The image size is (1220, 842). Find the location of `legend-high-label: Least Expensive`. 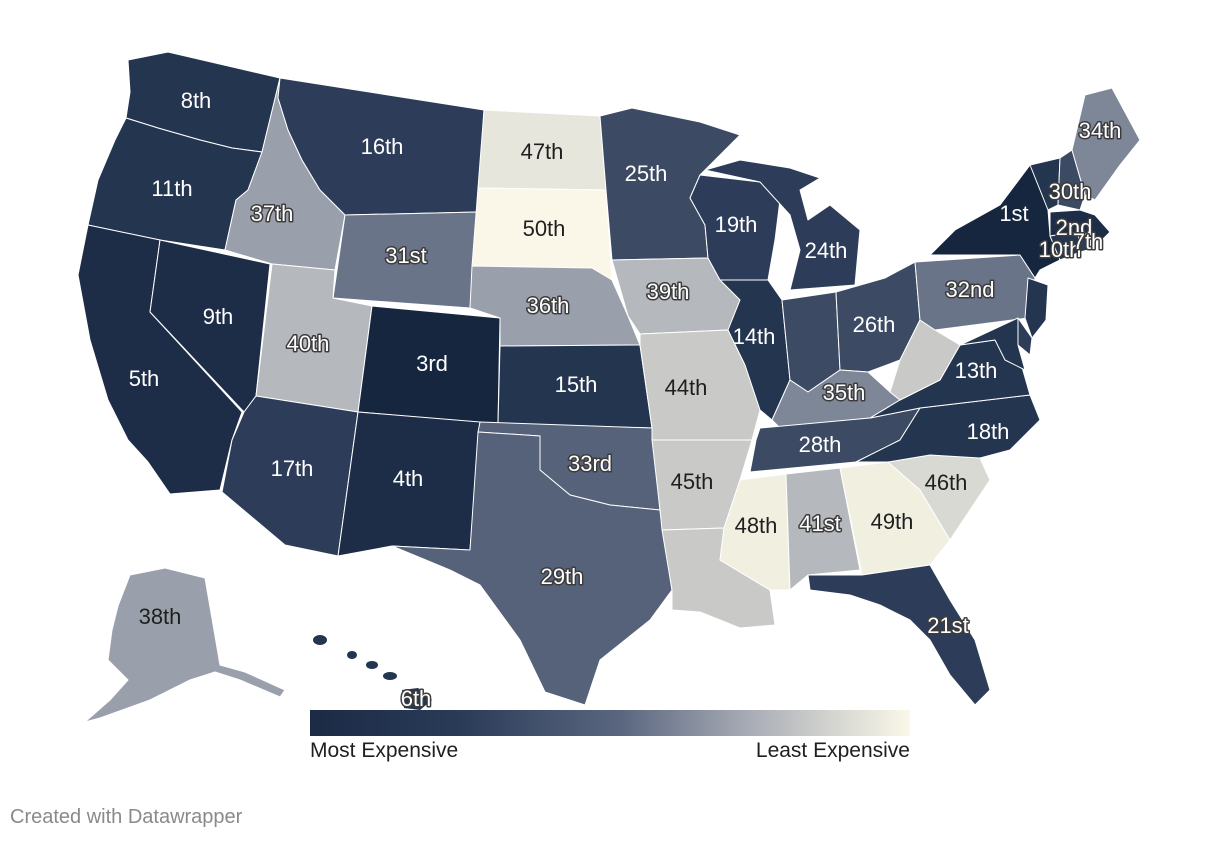

legend-high-label: Least Expensive is located at coordinates (832, 750).